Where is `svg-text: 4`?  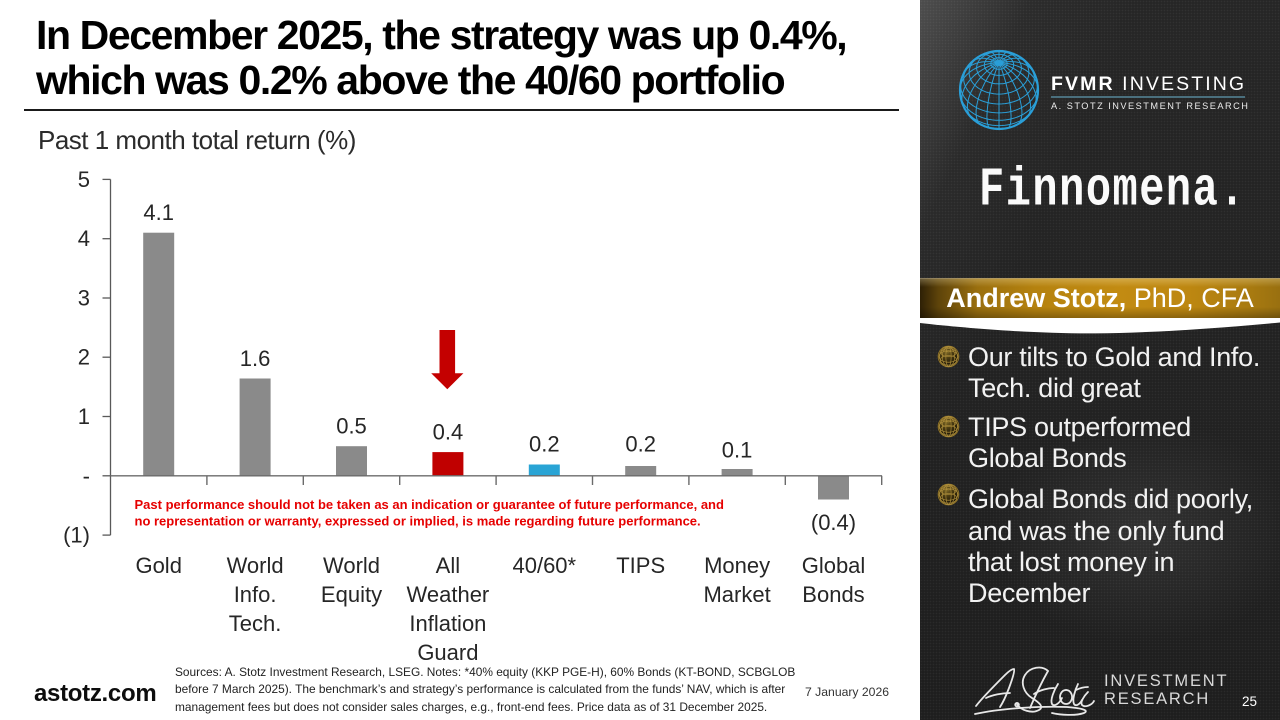 svg-text: 4 is located at coordinates (84, 238).